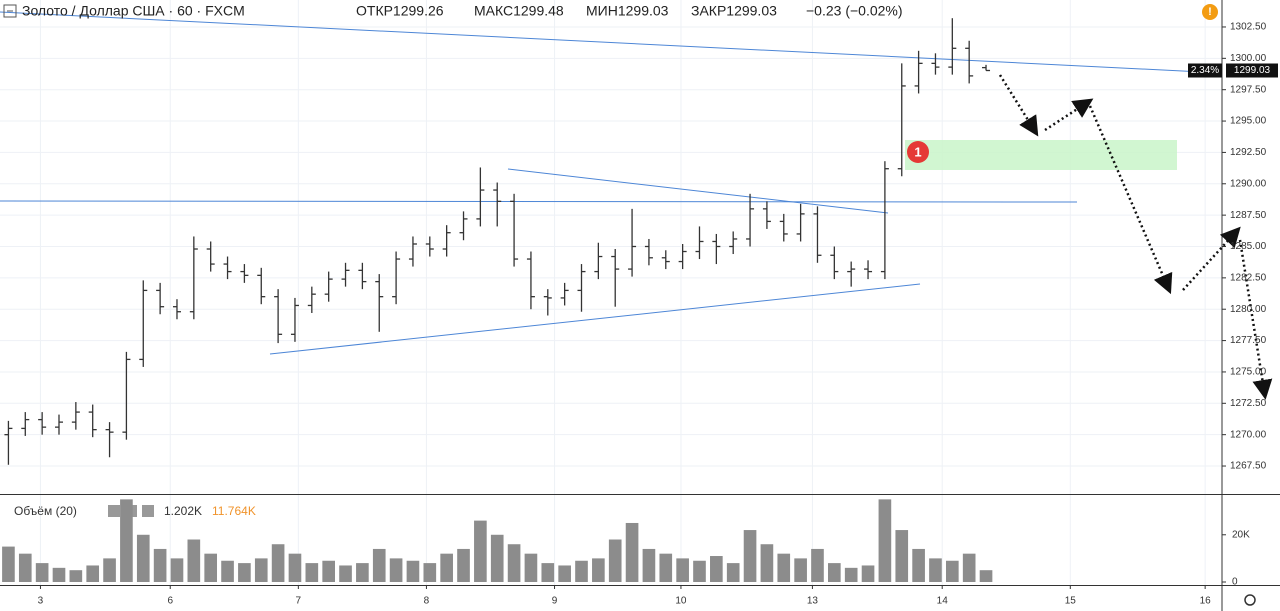 The width and height of the screenshot is (1280, 611). I want to click on x-tick-label: 9, so click(555, 601).